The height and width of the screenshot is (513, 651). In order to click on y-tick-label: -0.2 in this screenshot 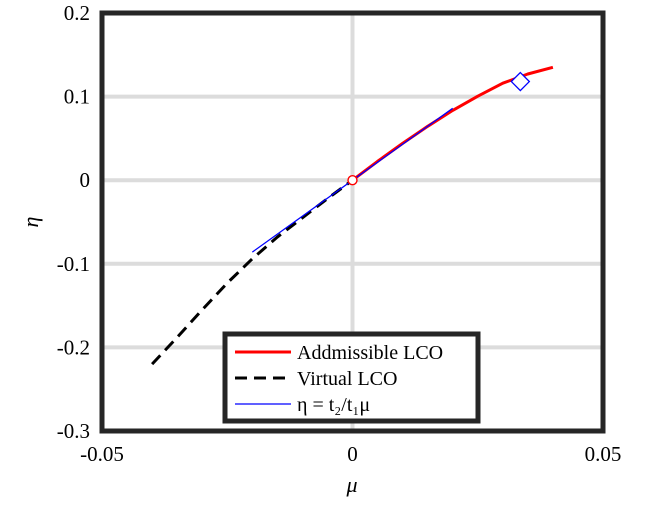, I will do `click(73, 347)`.